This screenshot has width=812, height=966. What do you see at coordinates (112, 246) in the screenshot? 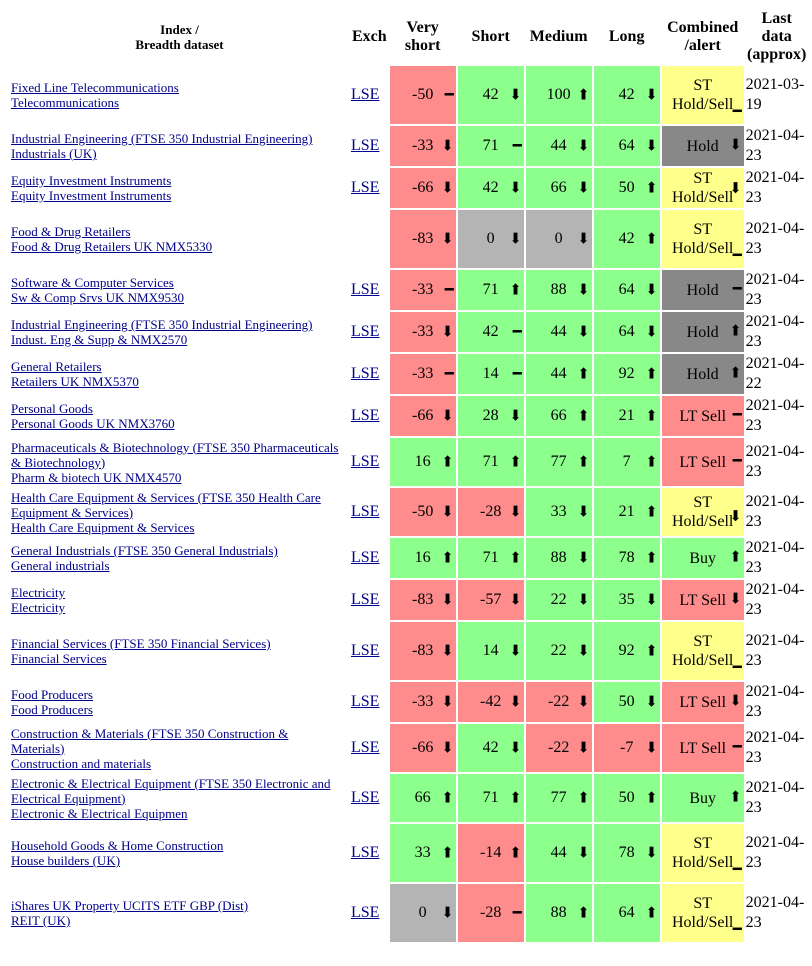
I see `breadth-dataset-link: Food & Drug Retailers UK NMX5330` at bounding box center [112, 246].